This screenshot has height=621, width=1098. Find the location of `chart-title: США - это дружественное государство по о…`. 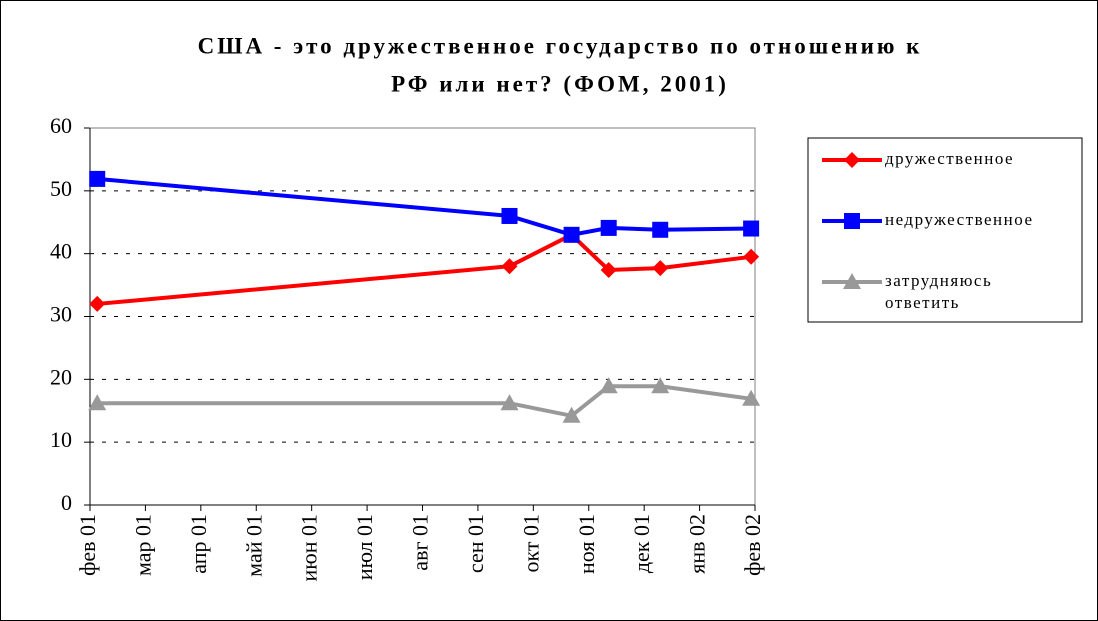

chart-title: США - это дружественное государство по о… is located at coordinates (560, 45).